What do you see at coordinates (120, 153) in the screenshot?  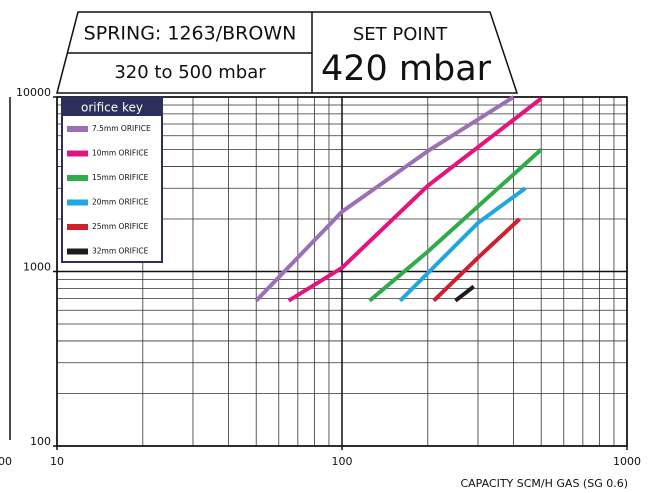 I see `legend-label: 10mm ORIFICE` at bounding box center [120, 153].